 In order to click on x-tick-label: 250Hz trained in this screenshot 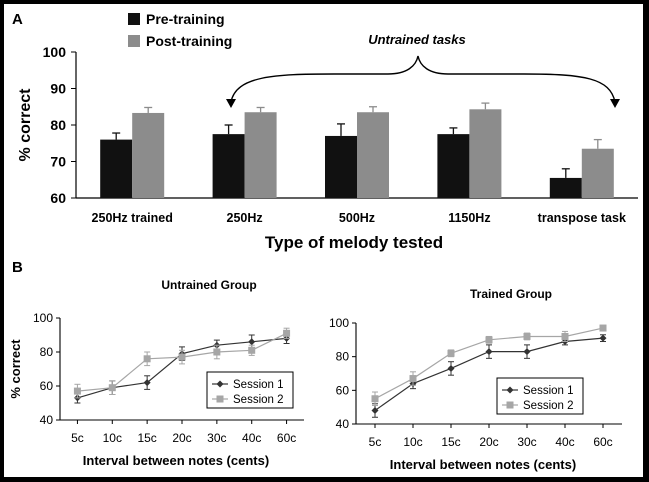, I will do `click(132, 218)`.